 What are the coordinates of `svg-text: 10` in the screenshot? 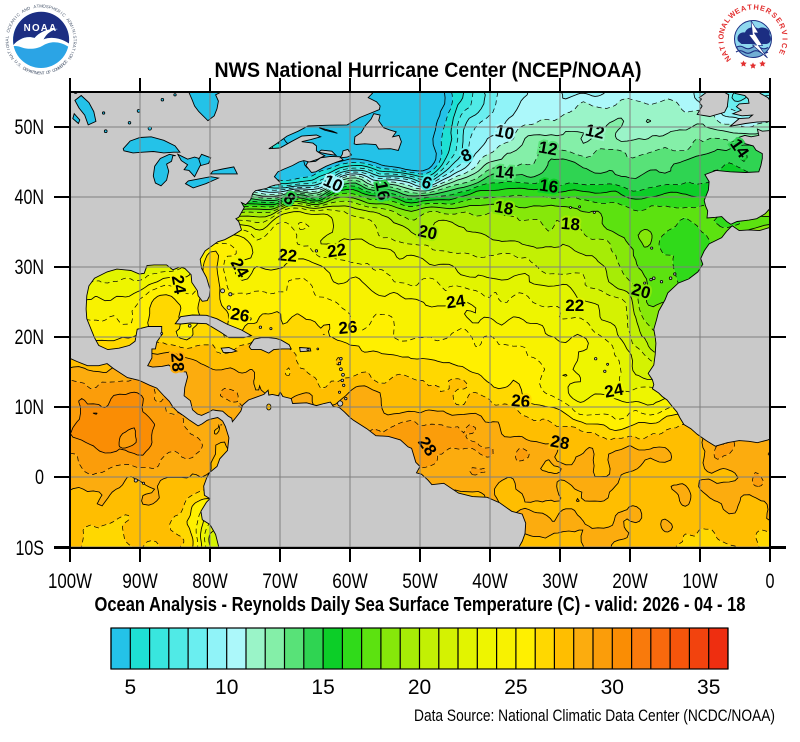 It's located at (226, 687).